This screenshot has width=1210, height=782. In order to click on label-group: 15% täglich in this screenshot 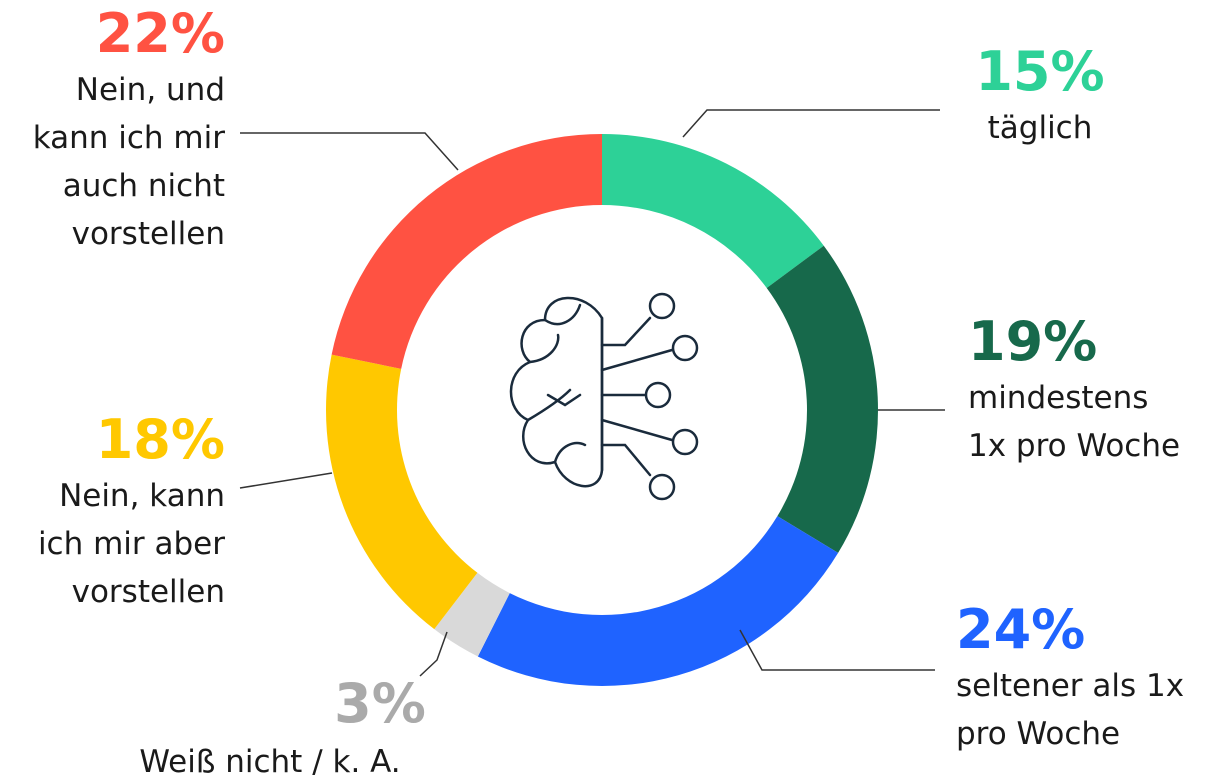, I will do `click(1040, 96)`.